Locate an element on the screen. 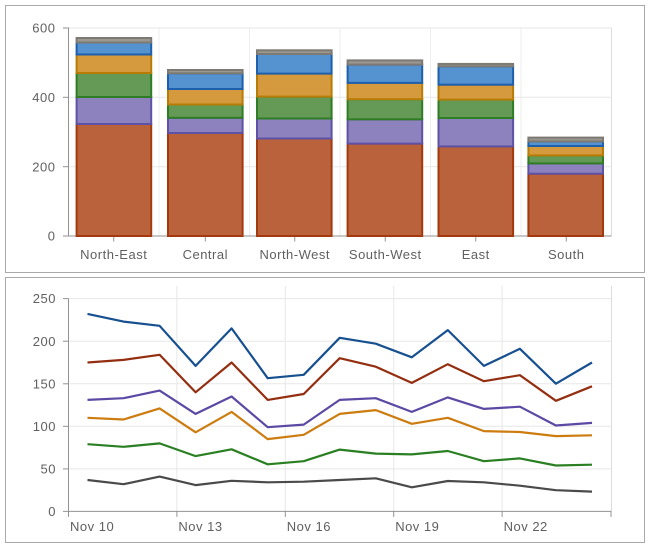 The width and height of the screenshot is (650, 548). svg-text: 50 is located at coordinates (48, 469).